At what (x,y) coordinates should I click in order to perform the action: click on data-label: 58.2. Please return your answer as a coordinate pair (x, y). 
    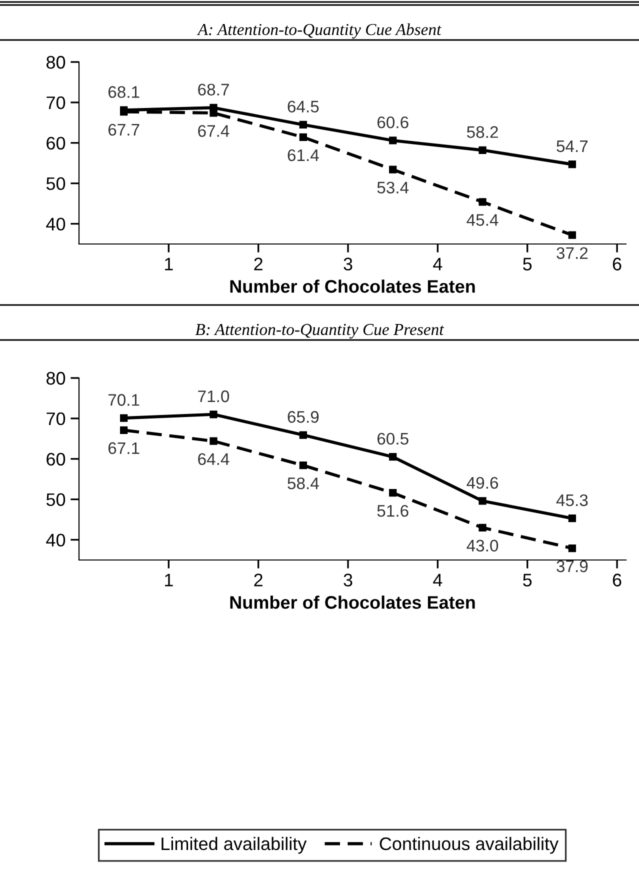
    Looking at the image, I should click on (482, 132).